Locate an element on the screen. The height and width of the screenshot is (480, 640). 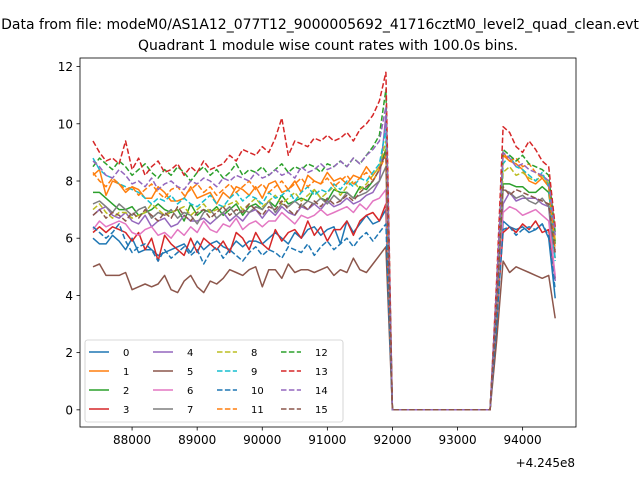
x-tick-label: 88000 is located at coordinates (132, 440).